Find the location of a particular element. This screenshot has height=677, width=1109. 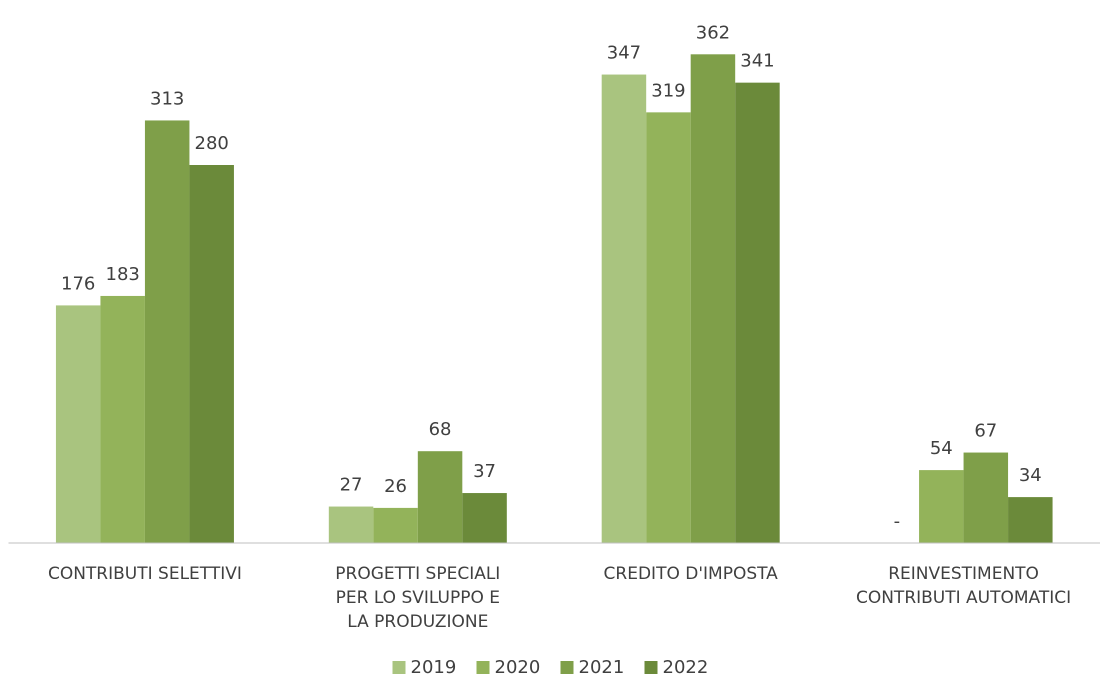

x-tick-label: REINVESTIMENTO CONTRIBUTI AUTOMATICI is located at coordinates (963, 586).